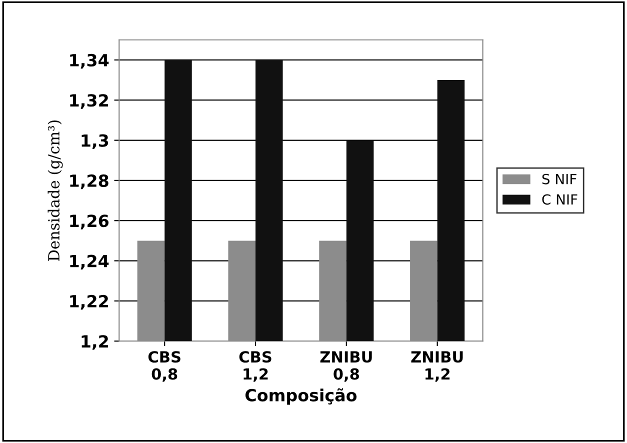 The image size is (627, 443). What do you see at coordinates (89, 262) in the screenshot?
I see `y-tick-label: 1,24` at bounding box center [89, 262].